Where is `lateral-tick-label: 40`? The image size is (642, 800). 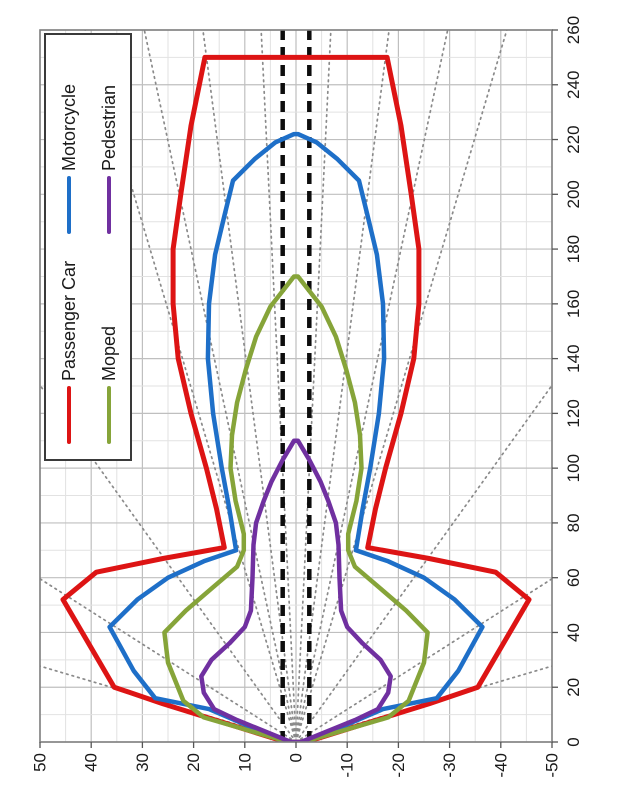
lateral-tick-label: 40 is located at coordinates (91, 762).